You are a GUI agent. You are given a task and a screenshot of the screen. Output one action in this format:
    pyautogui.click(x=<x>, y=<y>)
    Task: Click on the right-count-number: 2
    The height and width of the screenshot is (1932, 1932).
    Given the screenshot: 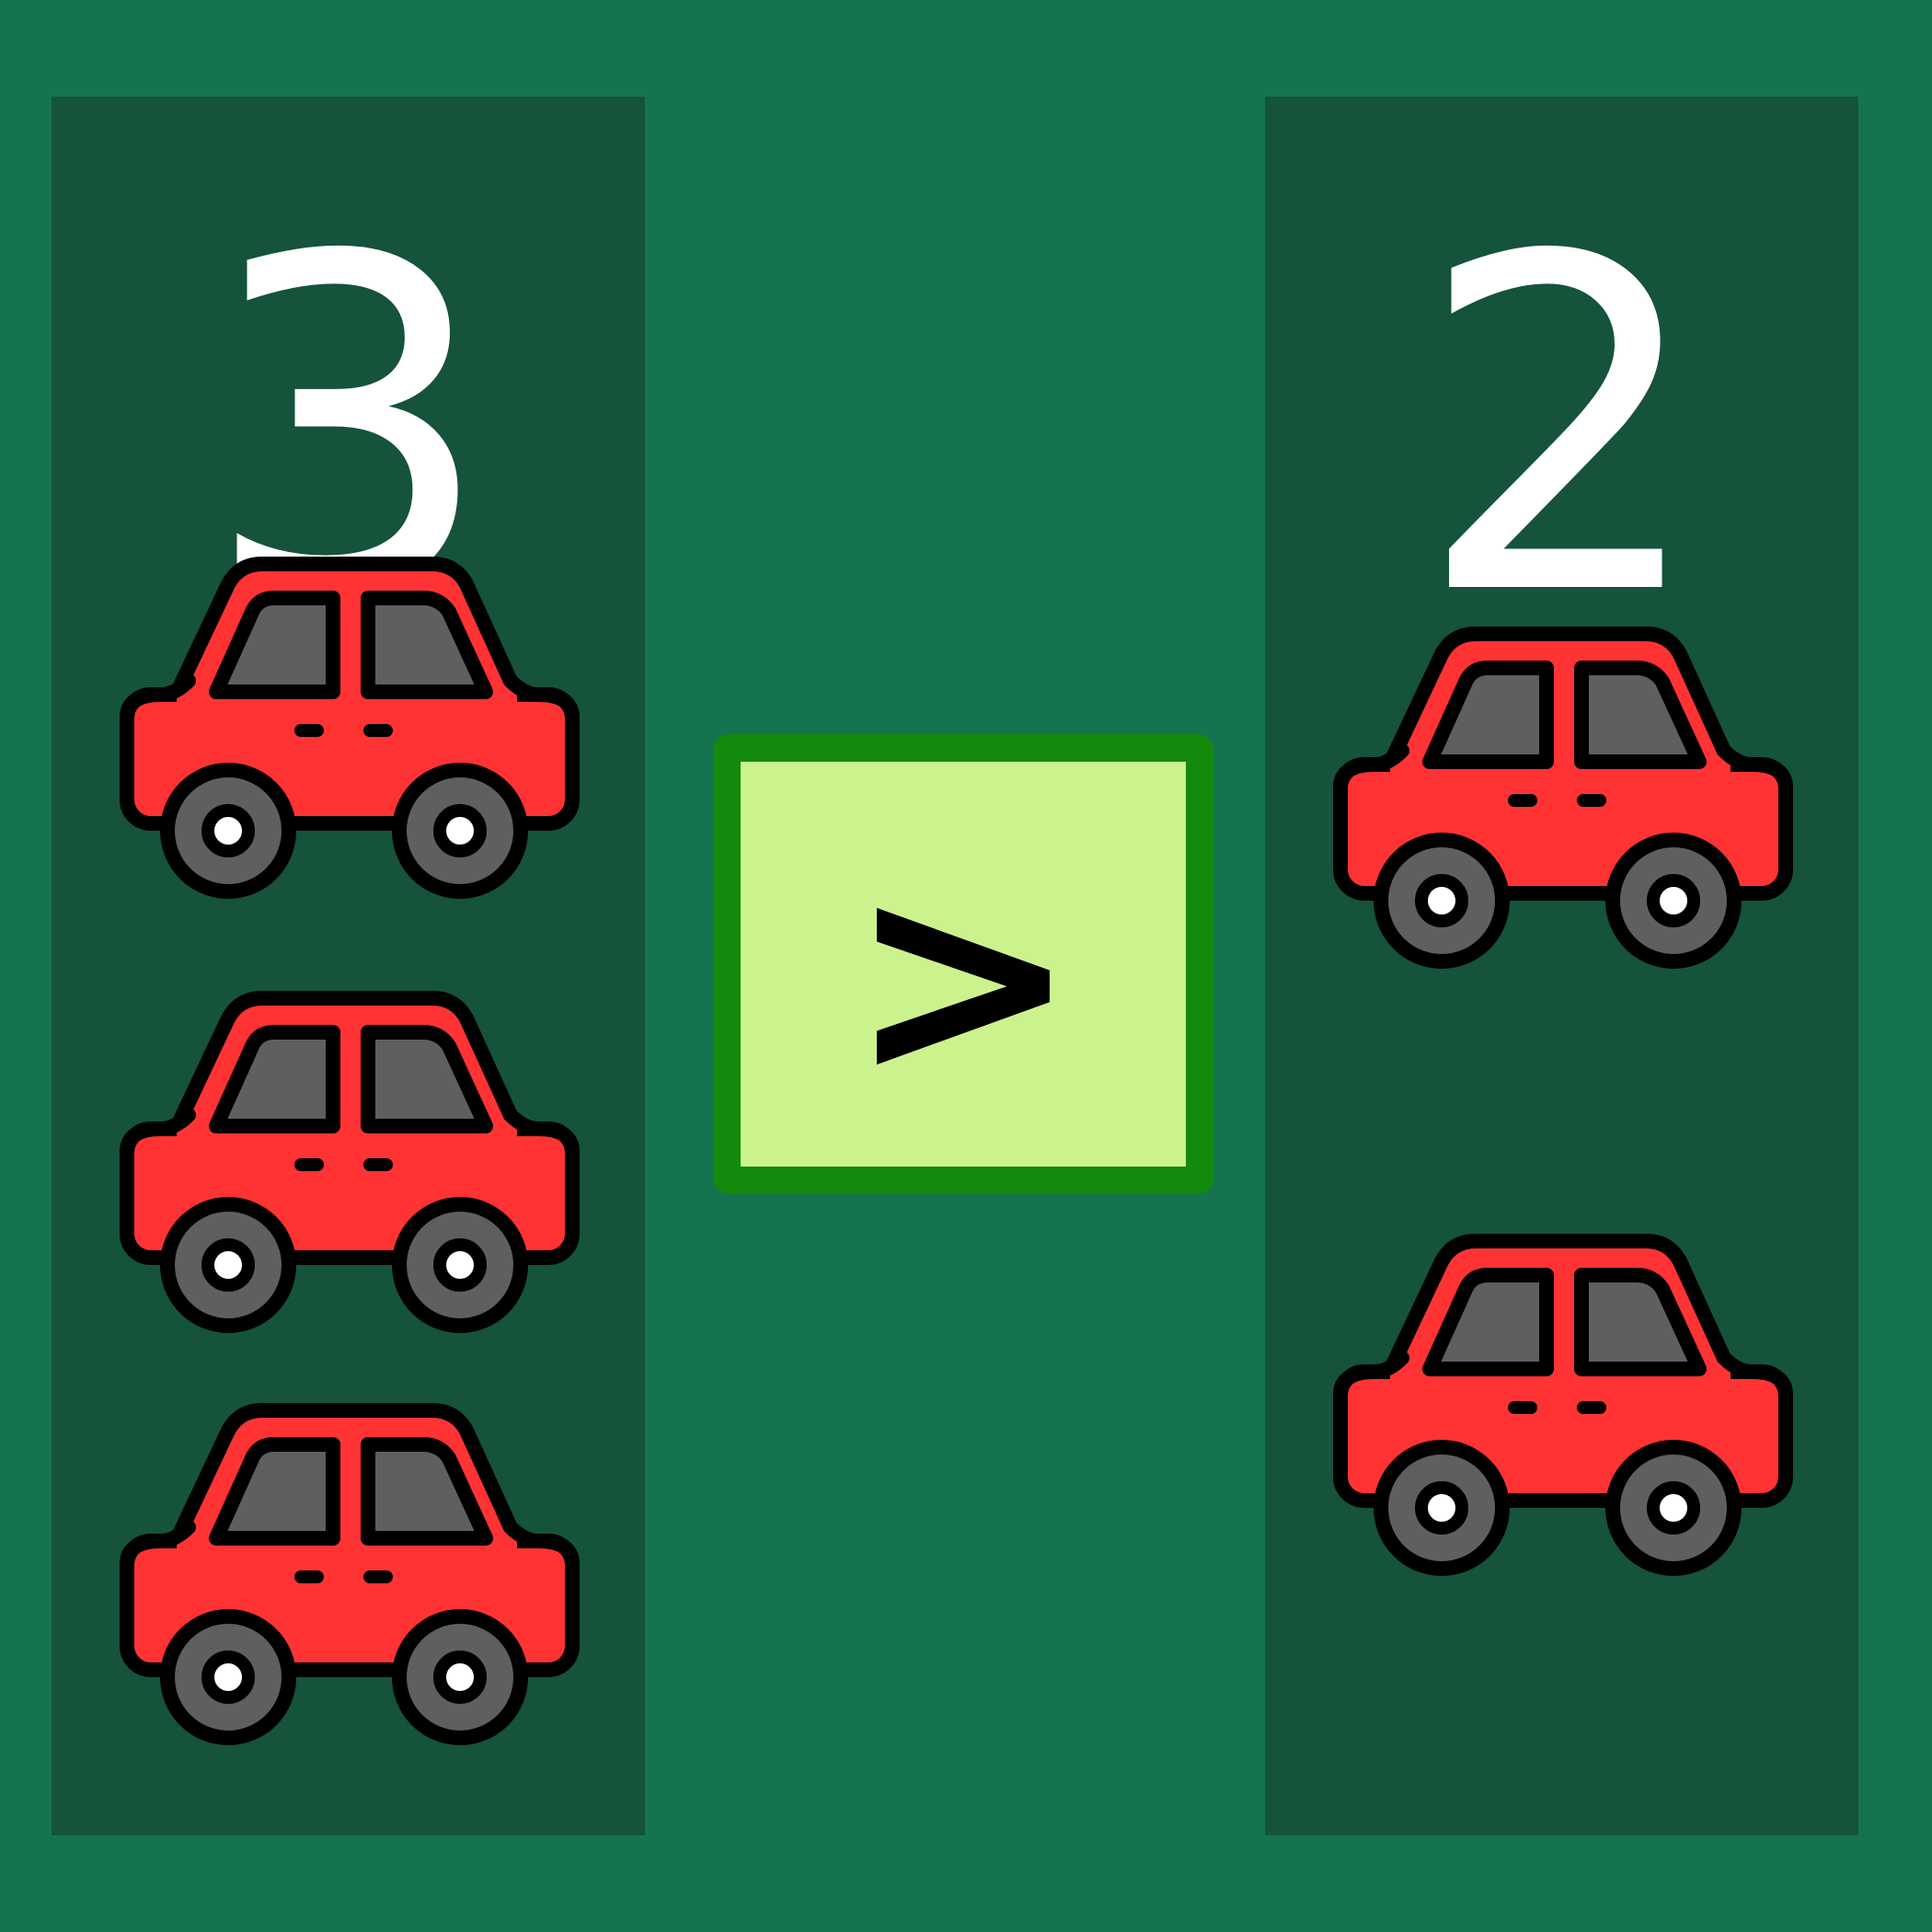 What is the action you would take?
    pyautogui.click(x=1561, y=428)
    